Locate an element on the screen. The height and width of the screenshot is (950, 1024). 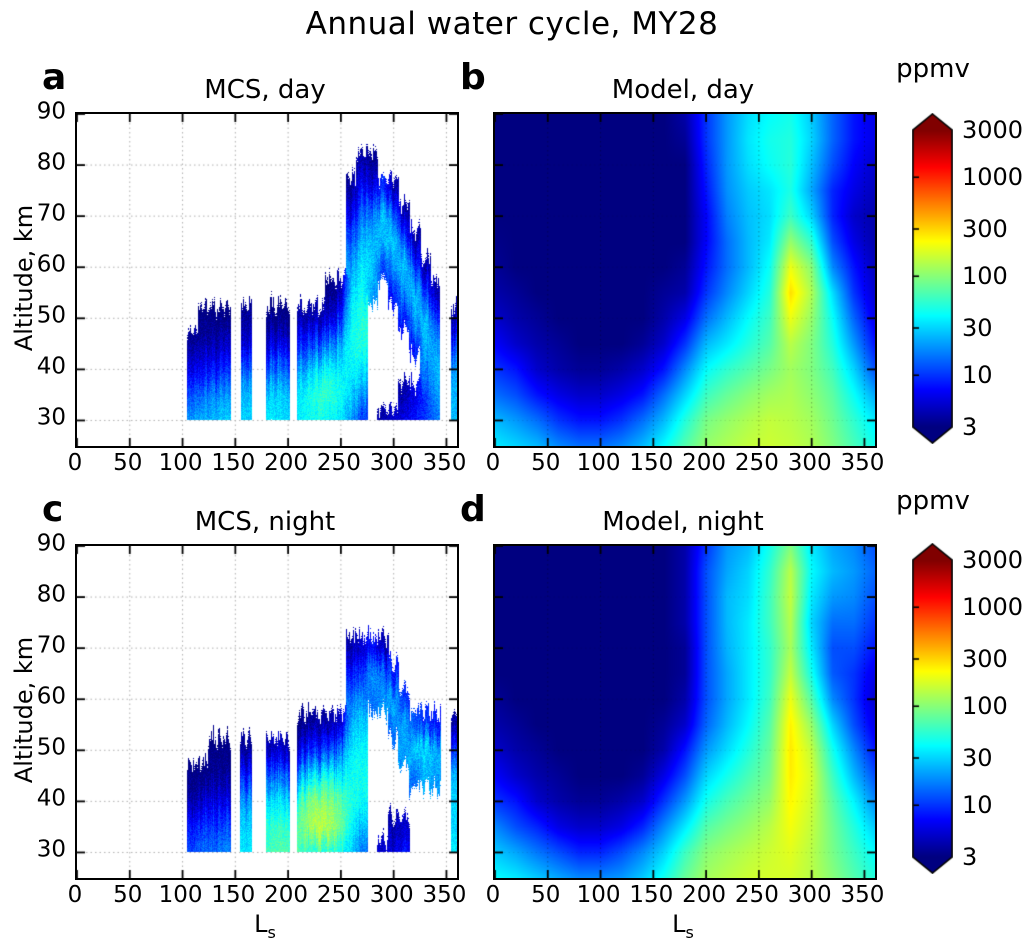
x-tick-label-c: 50 is located at coordinates (128, 895).